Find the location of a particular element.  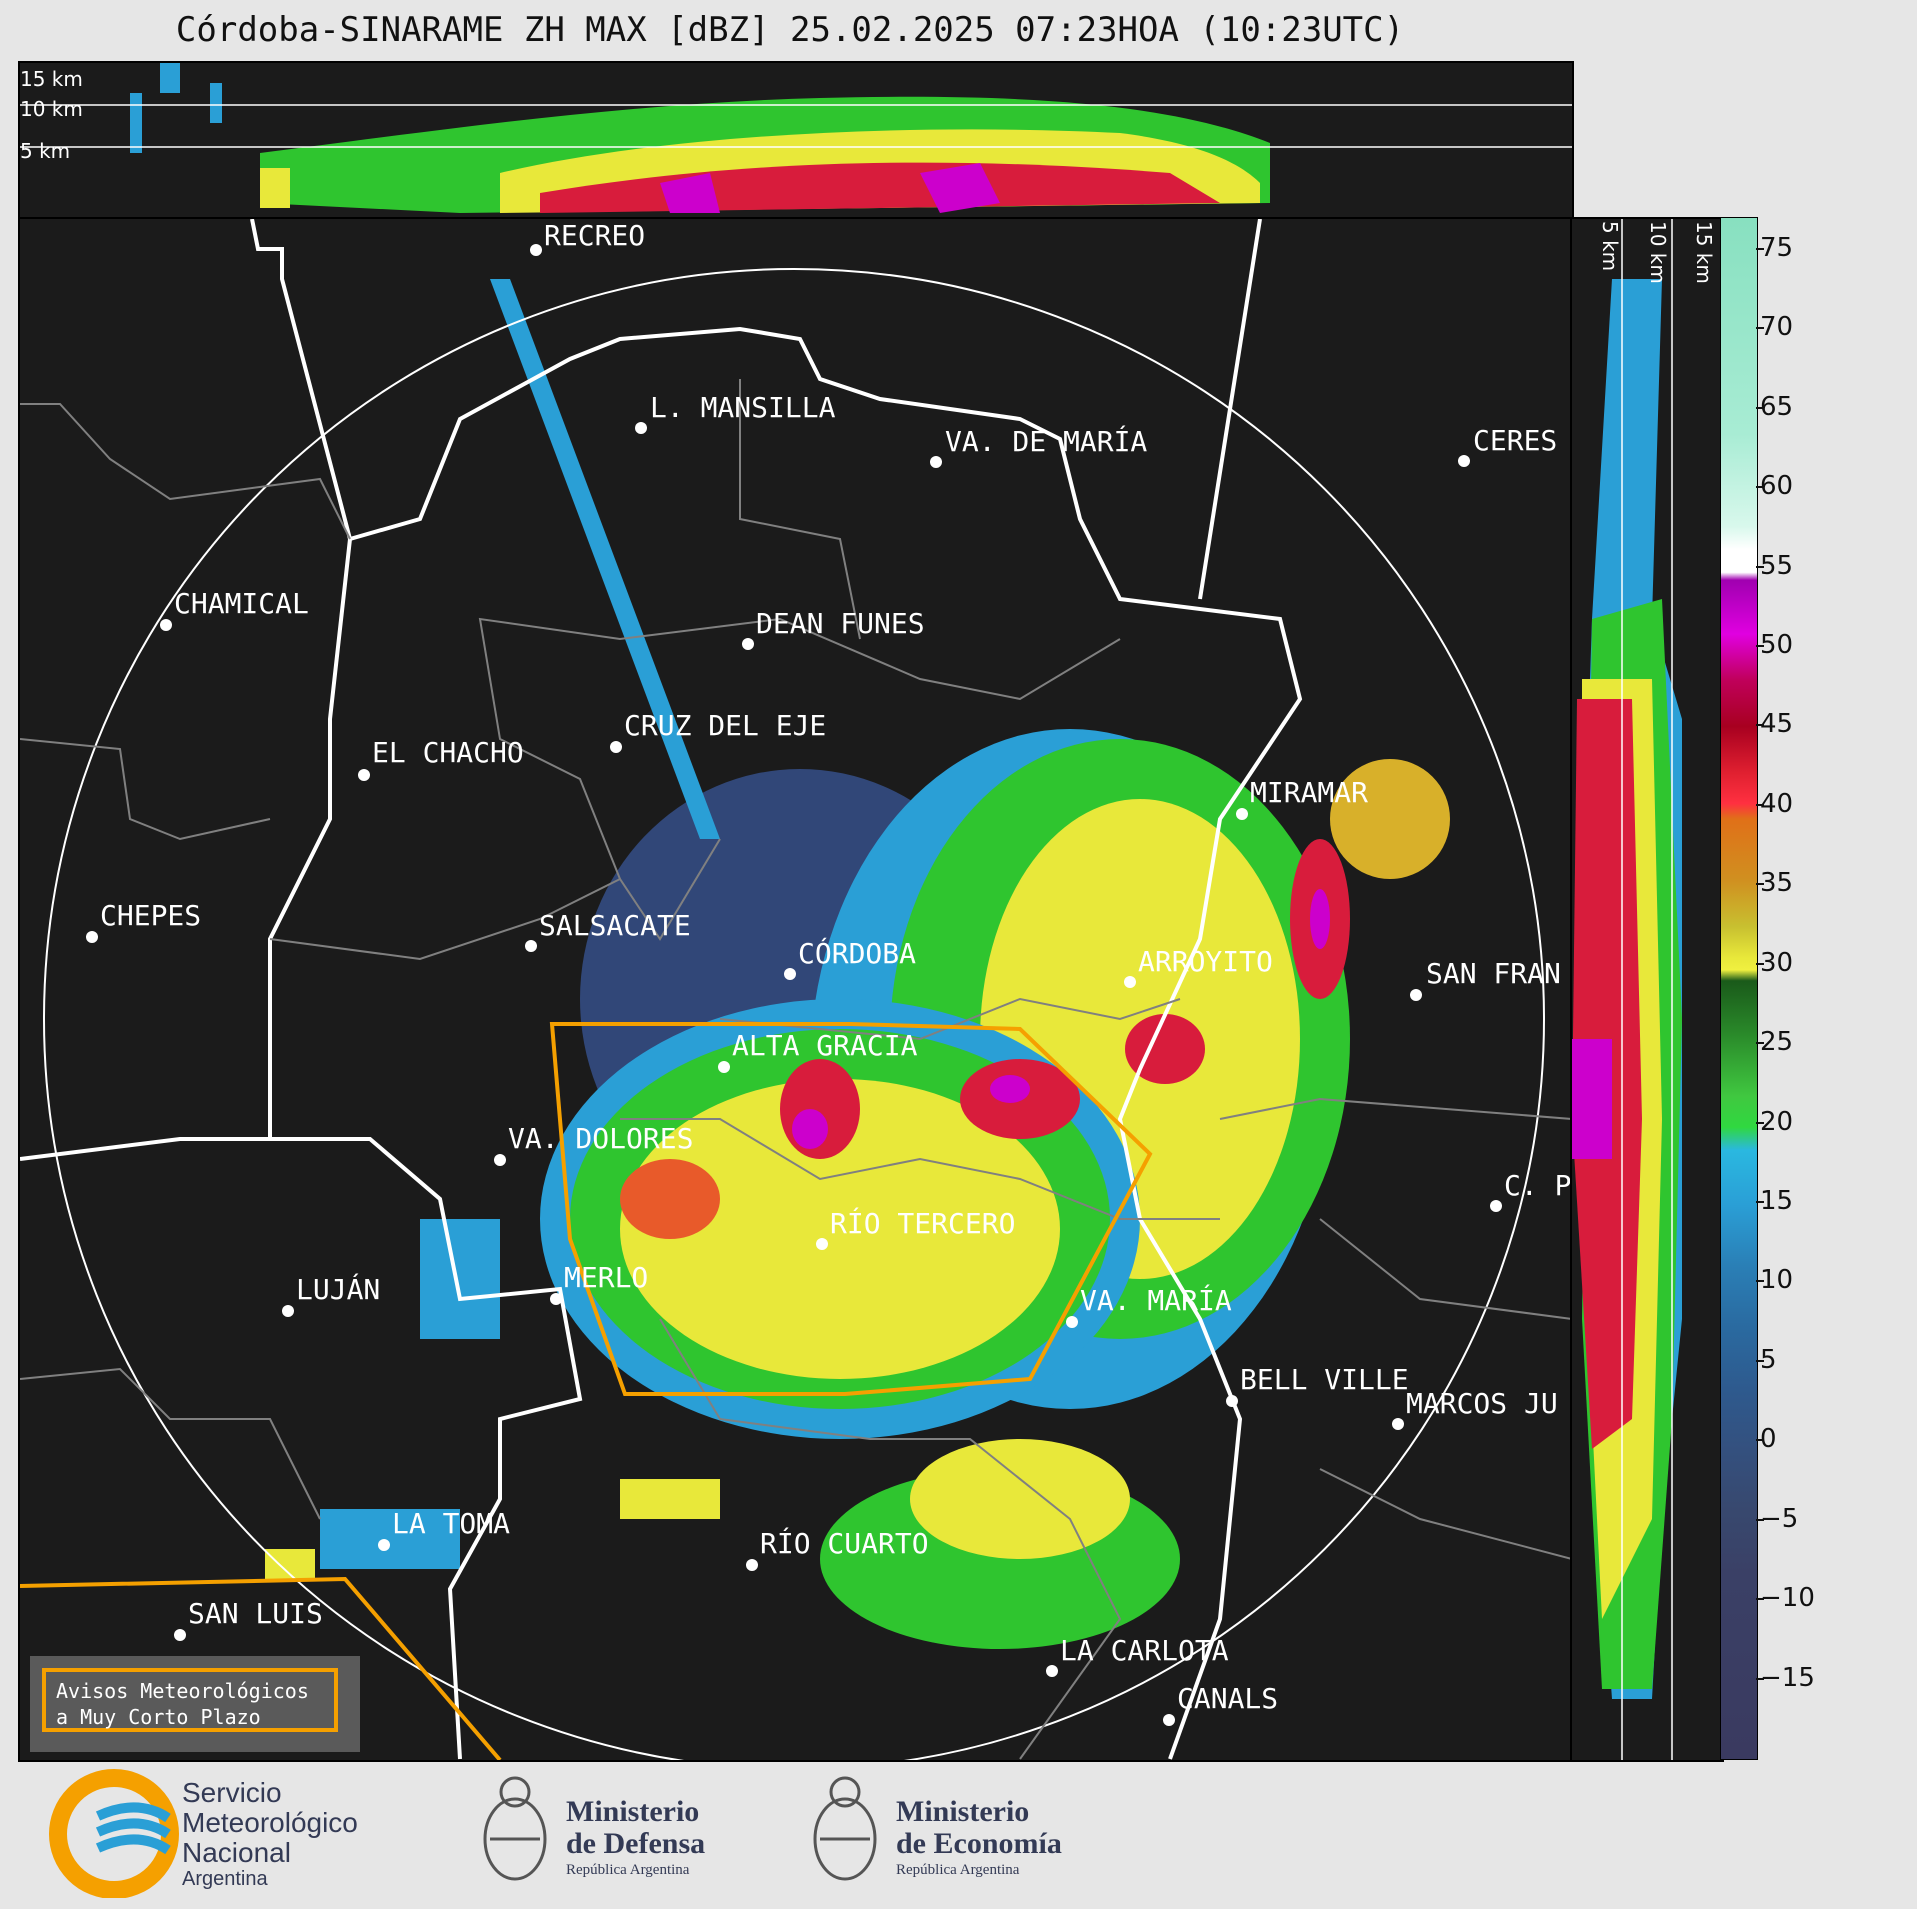

city-recreo: RECREO is located at coordinates (595, 235).